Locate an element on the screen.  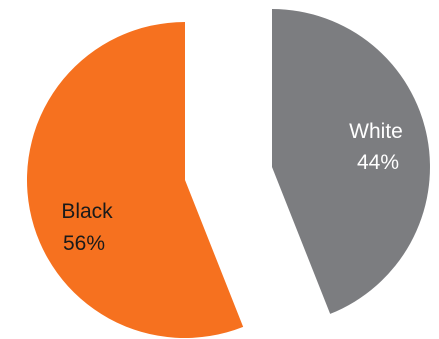
slice-label-white: White is located at coordinates (376, 131).